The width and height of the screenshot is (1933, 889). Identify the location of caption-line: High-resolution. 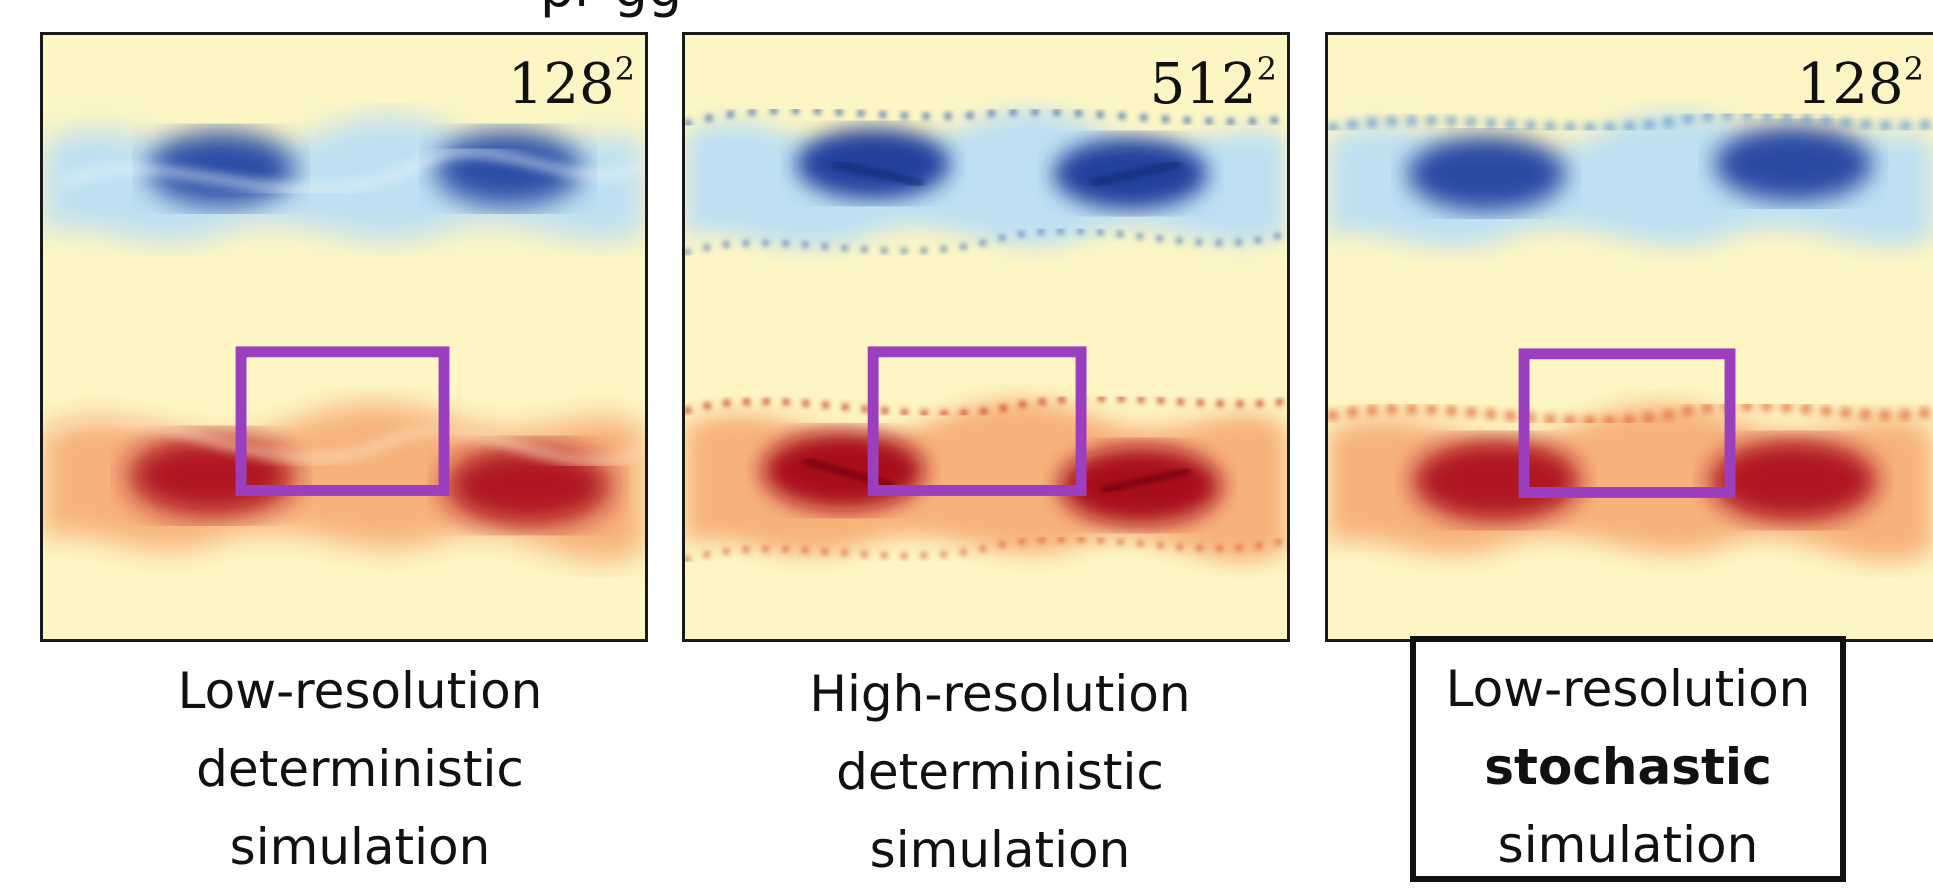
(1000, 694).